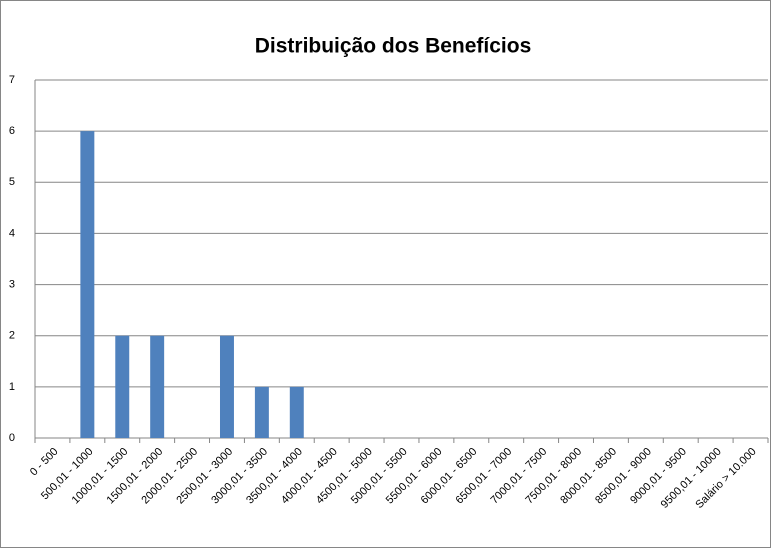  What do you see at coordinates (12, 387) in the screenshot?
I see `y-tick-label: 1` at bounding box center [12, 387].